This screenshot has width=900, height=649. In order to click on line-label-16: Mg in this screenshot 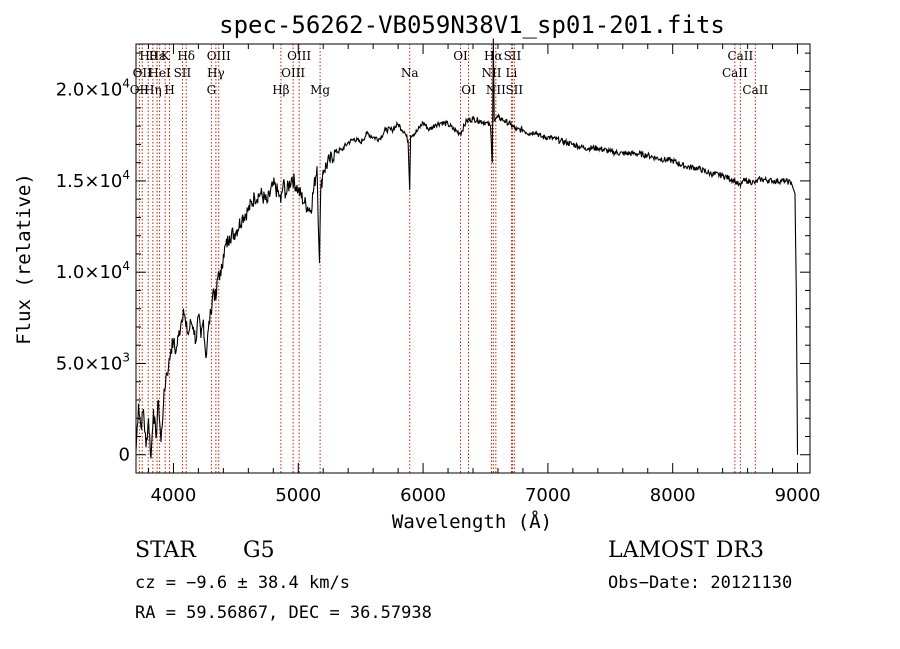, I will do `click(320, 90)`.